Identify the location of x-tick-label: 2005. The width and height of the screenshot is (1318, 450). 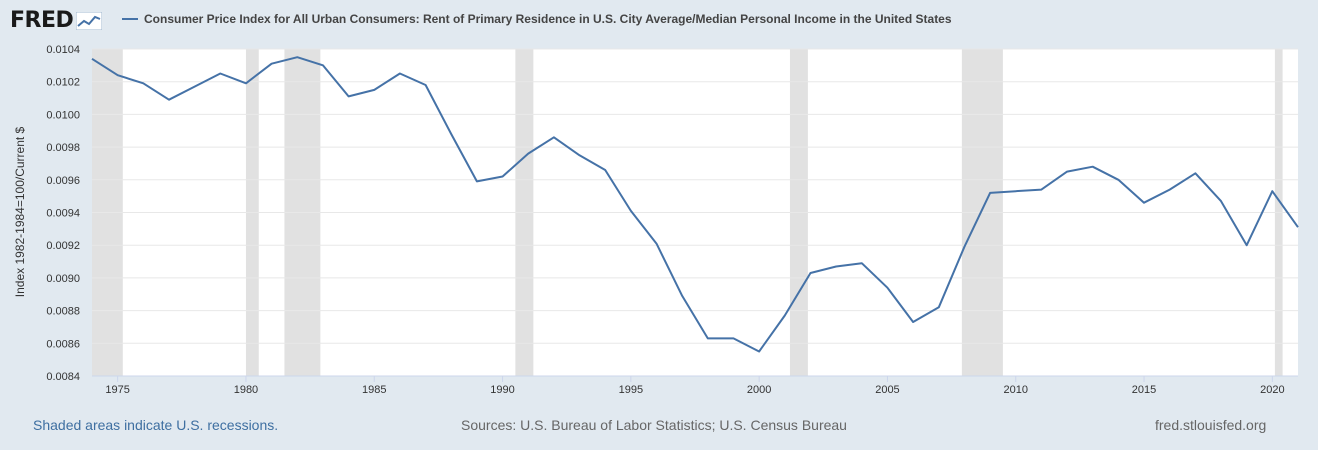
(887, 390).